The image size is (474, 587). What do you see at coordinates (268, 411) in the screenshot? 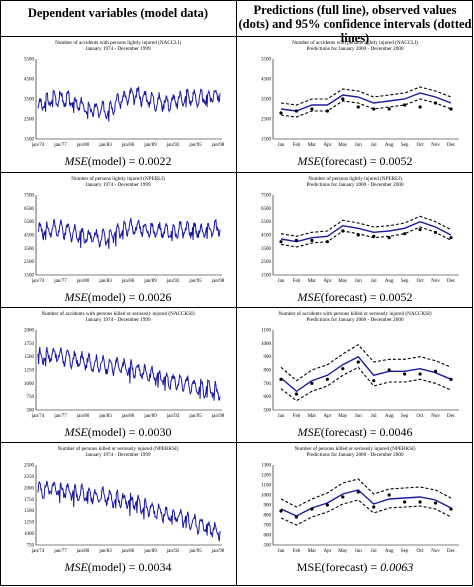
I see `y-tick-label: 500` at bounding box center [268, 411].